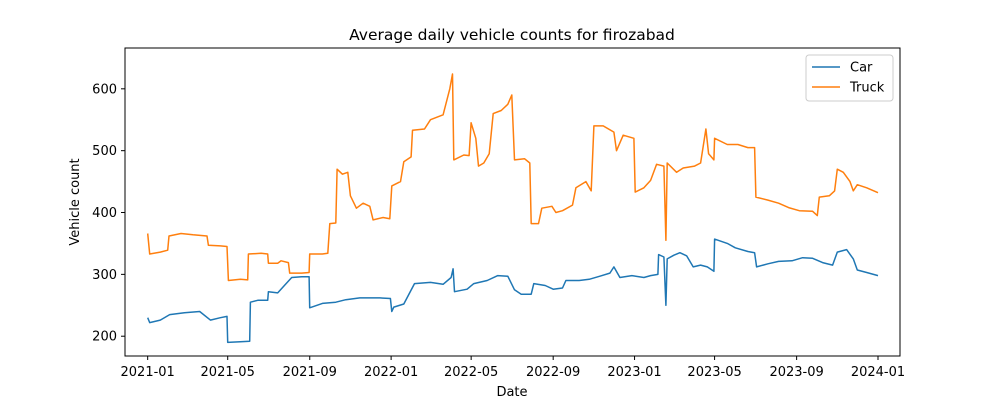  What do you see at coordinates (878, 372) in the screenshot?
I see `x-tick-label: 2024-01` at bounding box center [878, 372].